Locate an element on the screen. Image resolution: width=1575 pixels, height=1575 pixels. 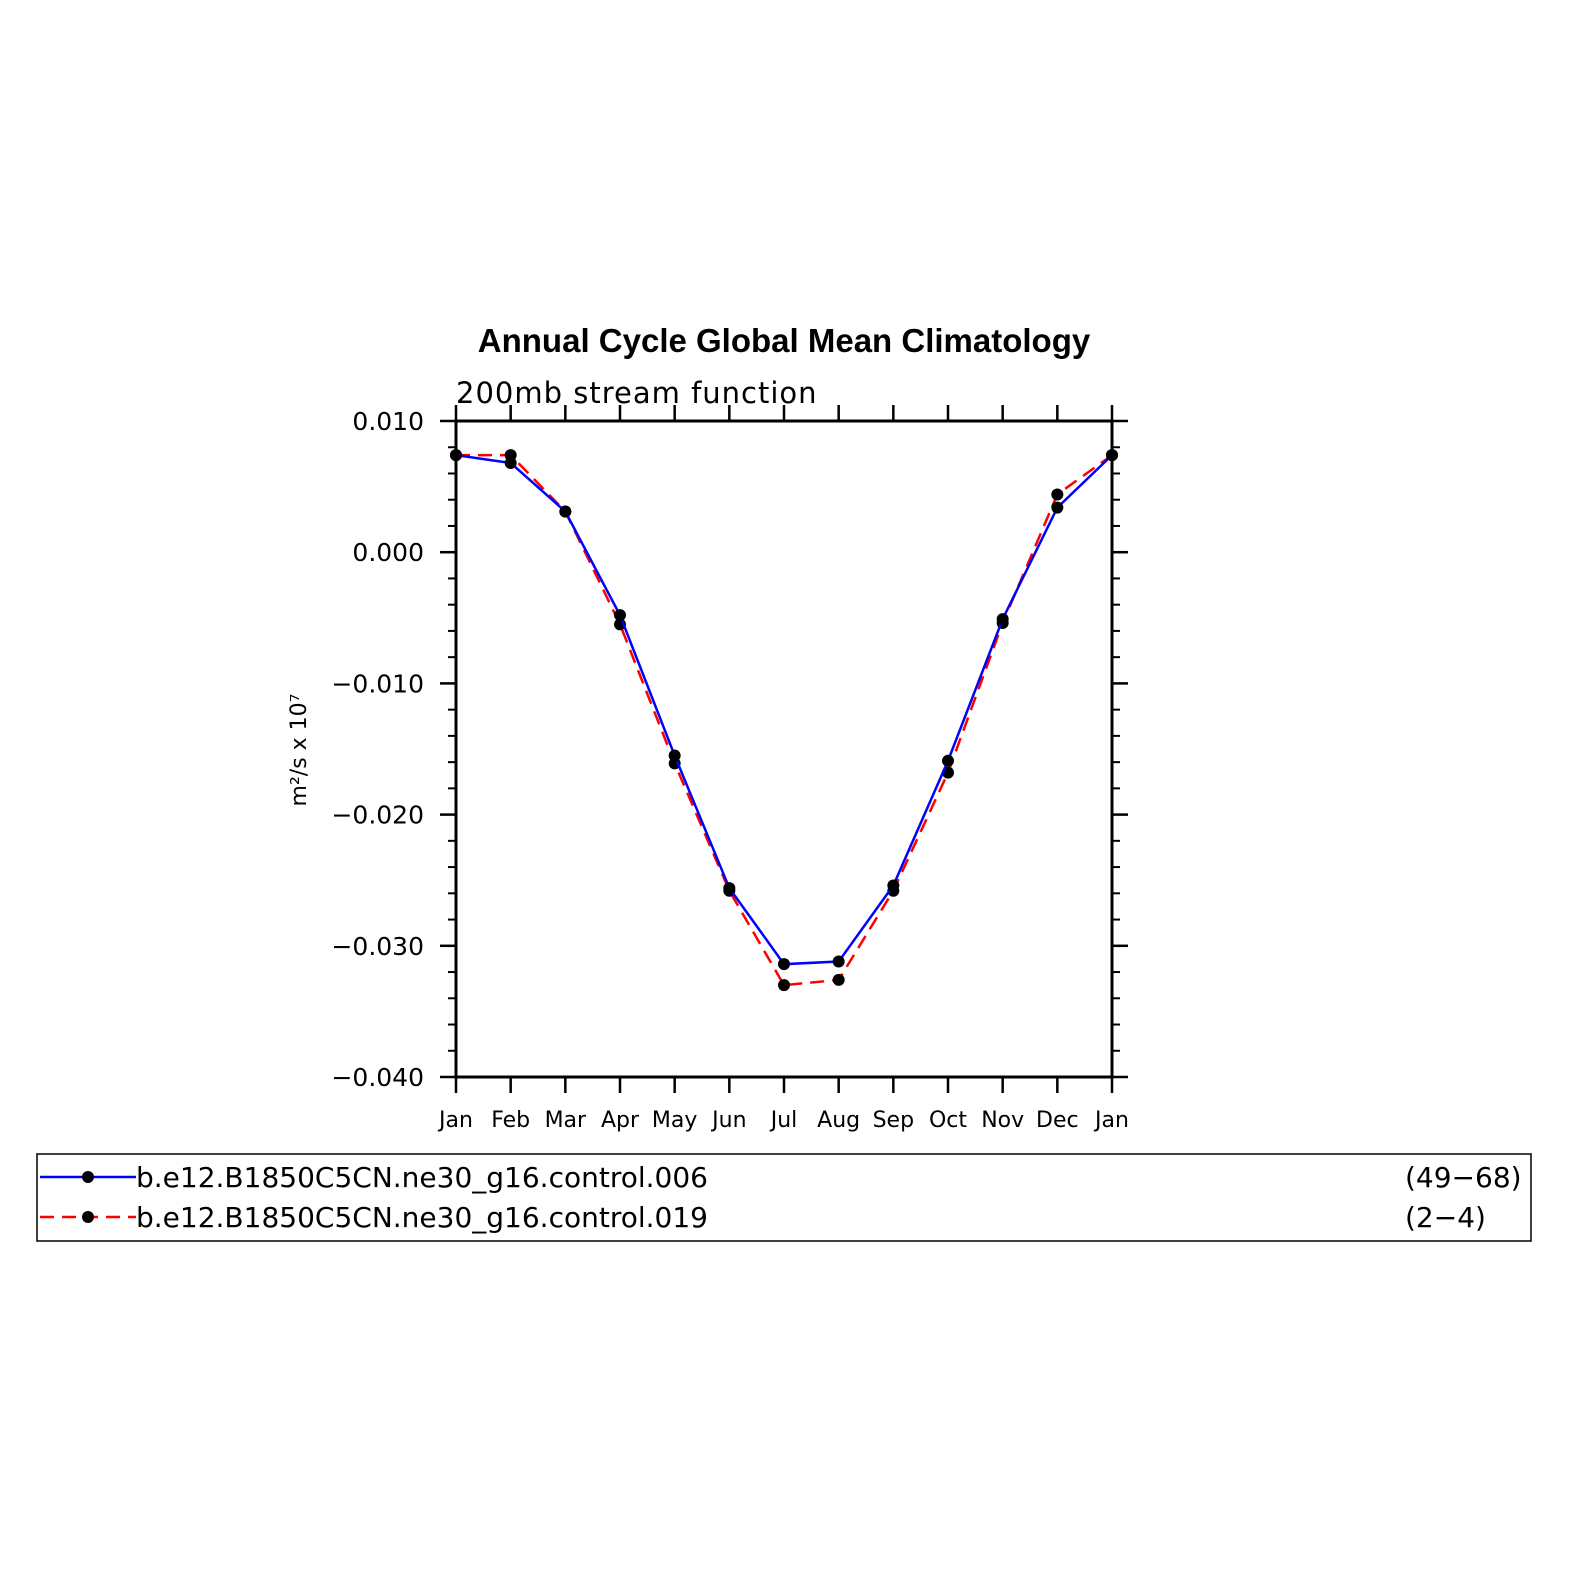
y-tick-label: 0.010 is located at coordinates (388, 421).